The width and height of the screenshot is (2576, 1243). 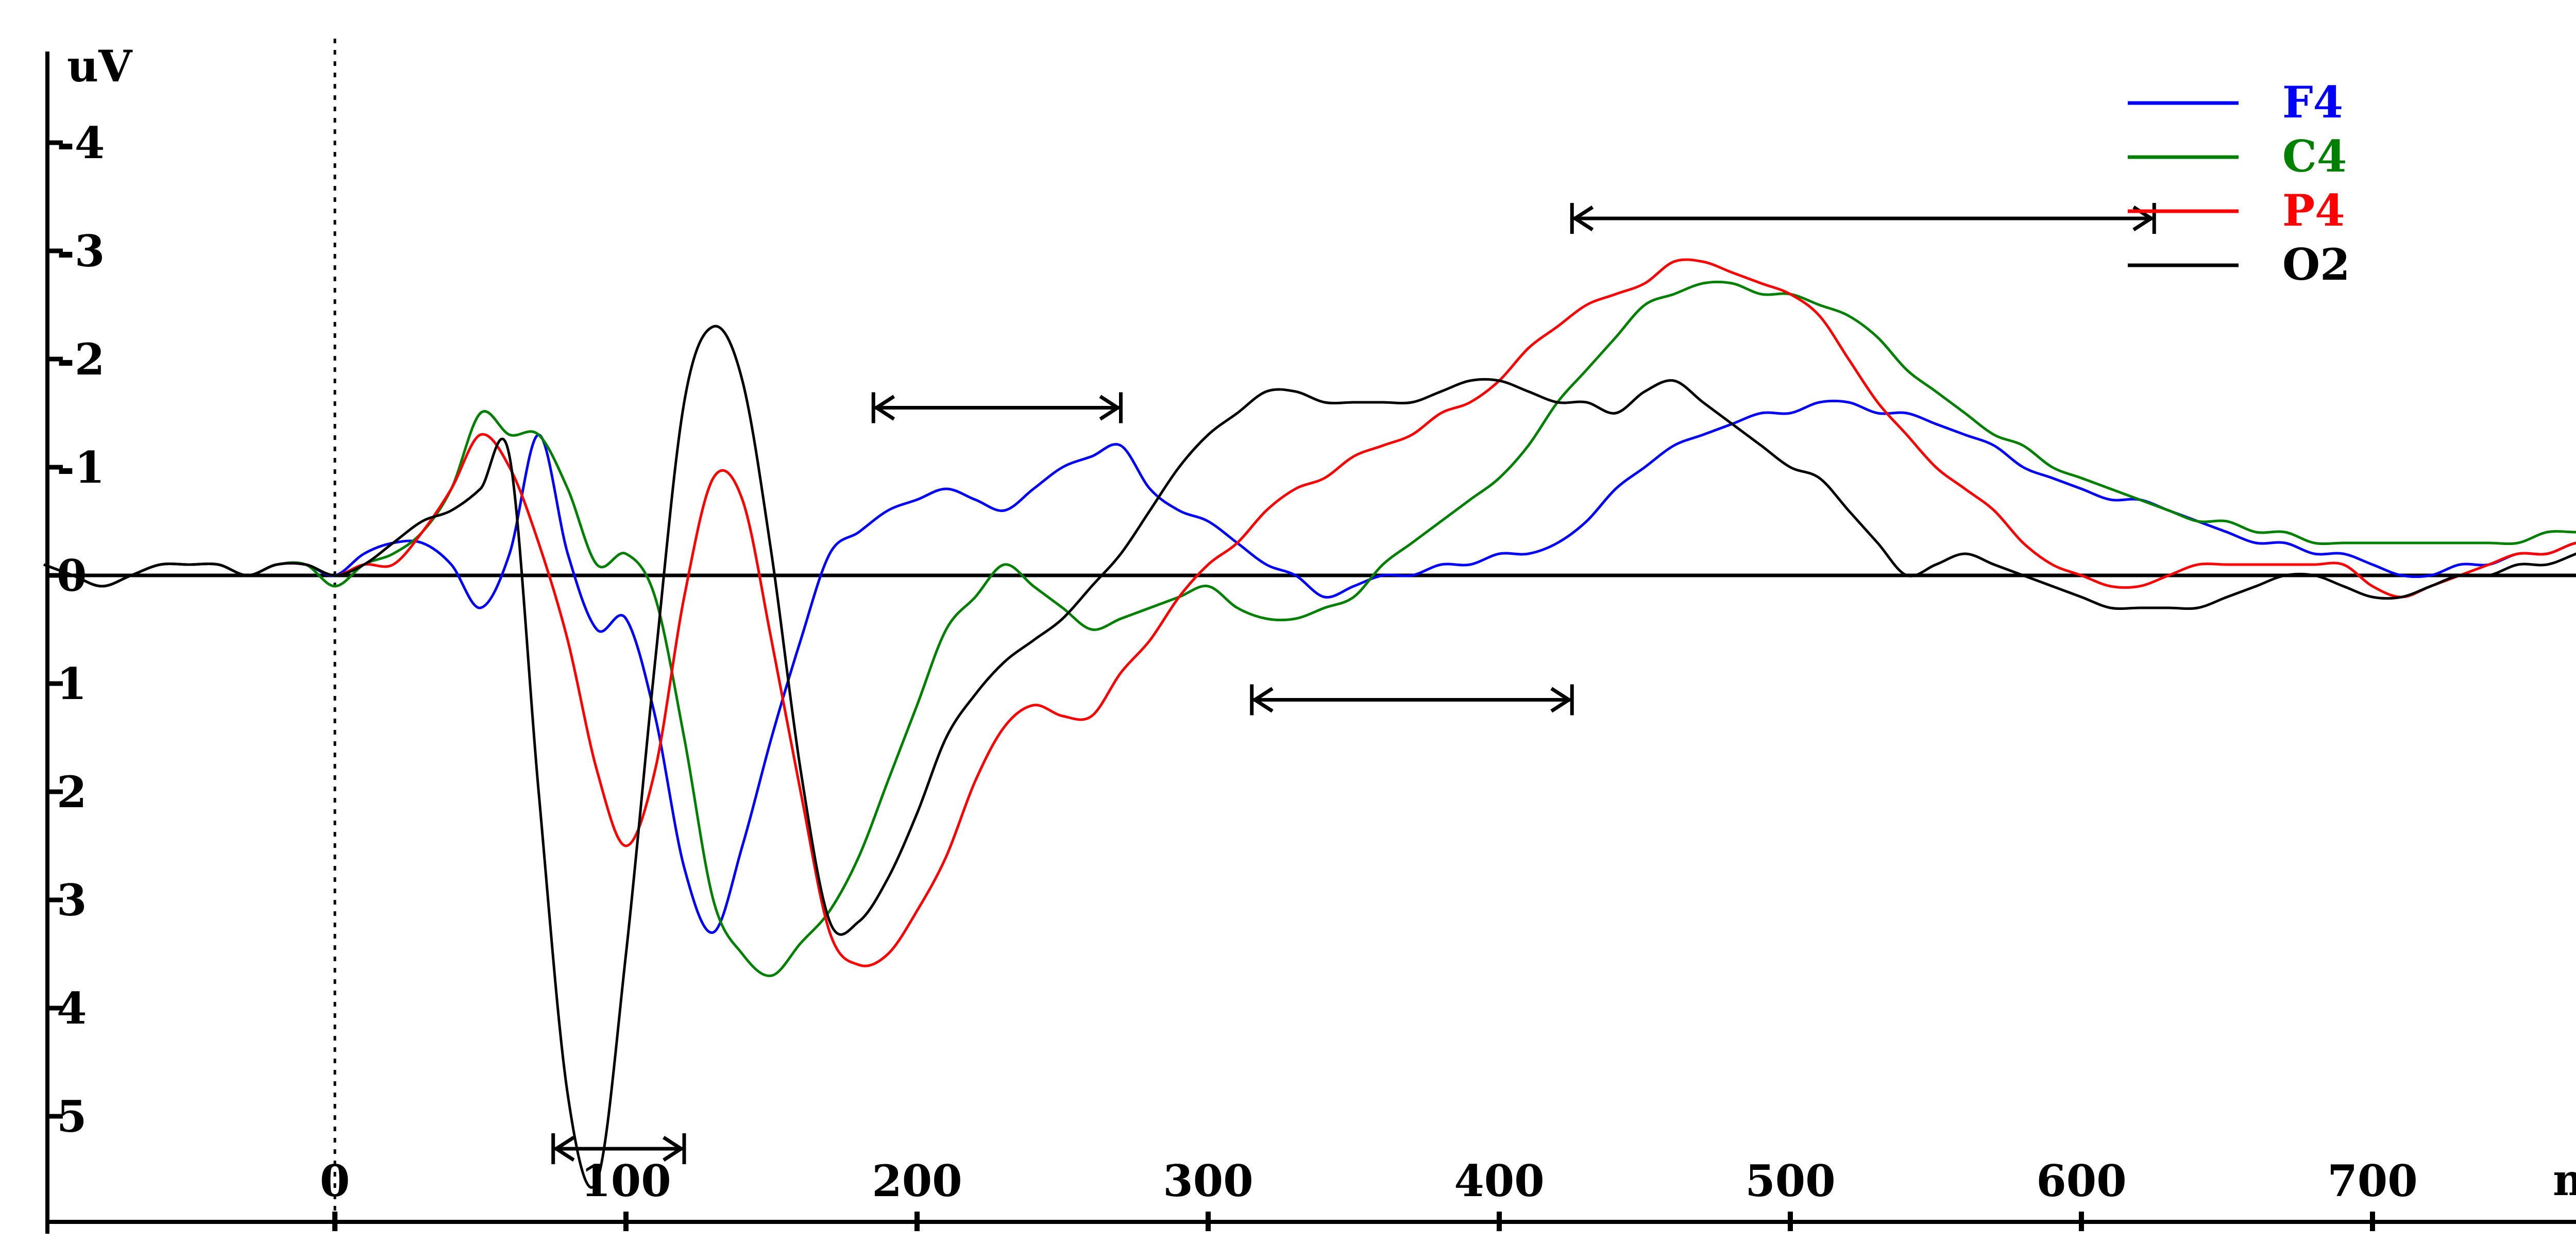 I want to click on y-tick-label: 3, so click(x=72, y=900).